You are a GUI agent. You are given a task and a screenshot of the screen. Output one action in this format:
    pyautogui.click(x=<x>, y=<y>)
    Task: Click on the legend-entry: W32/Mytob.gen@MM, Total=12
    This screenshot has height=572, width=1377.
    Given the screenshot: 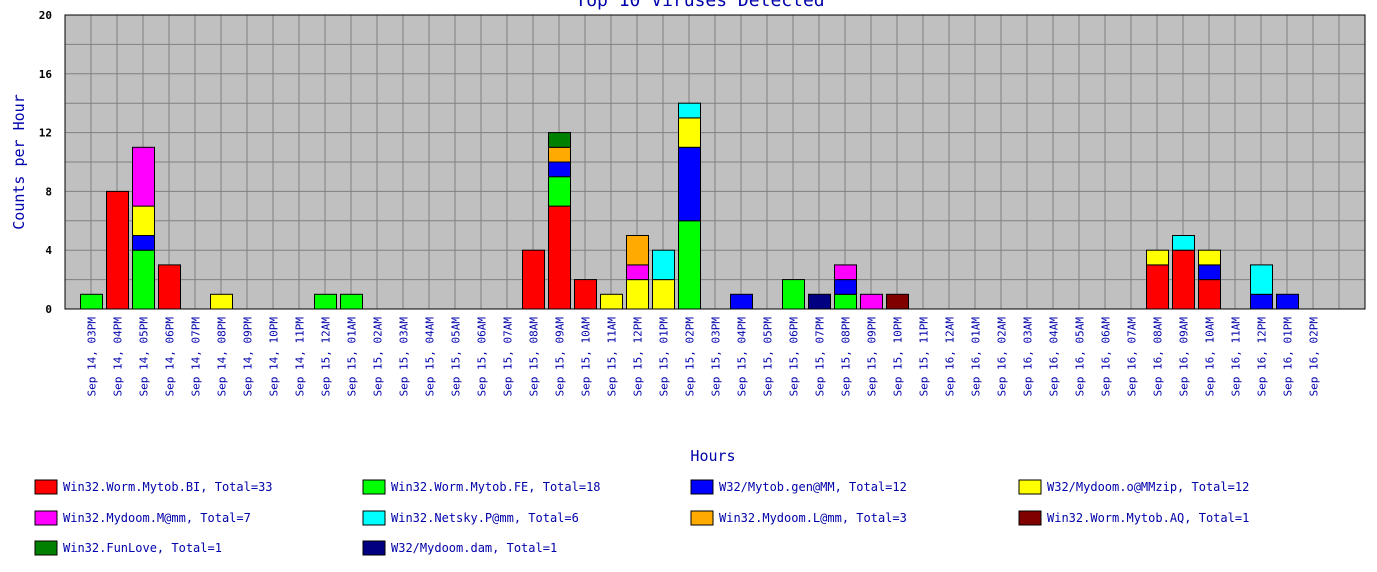 What is the action you would take?
    pyautogui.click(x=813, y=487)
    